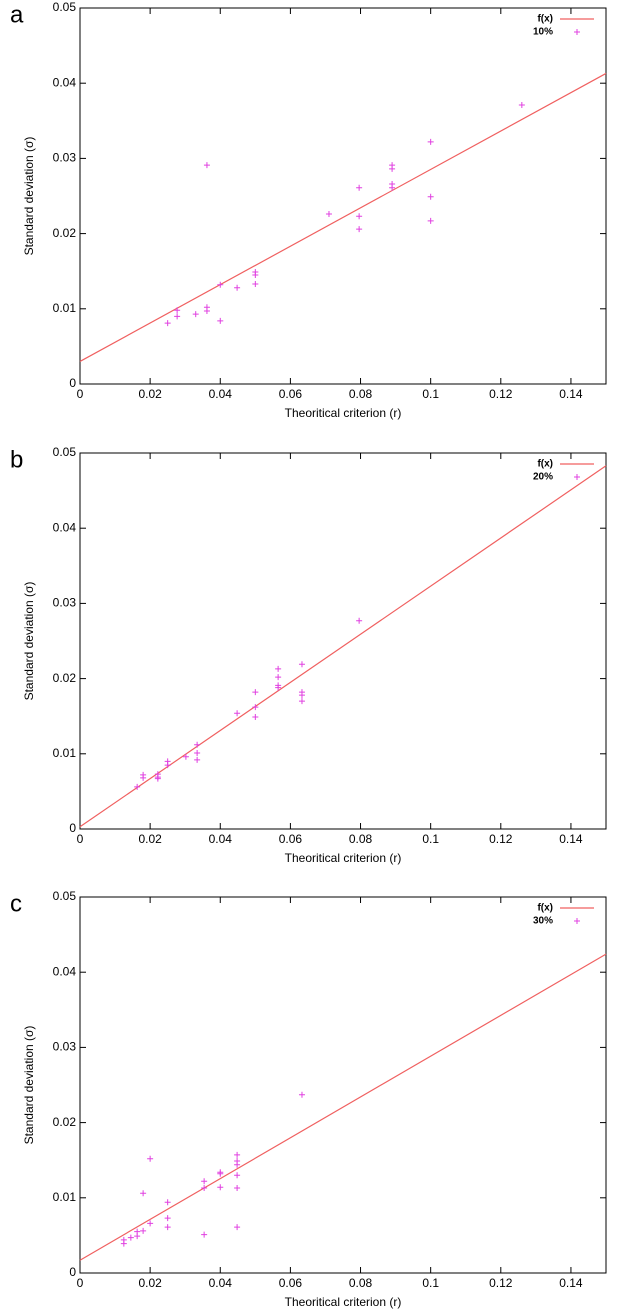 The image size is (617, 1313). I want to click on legend-label: 10%, so click(543, 32).